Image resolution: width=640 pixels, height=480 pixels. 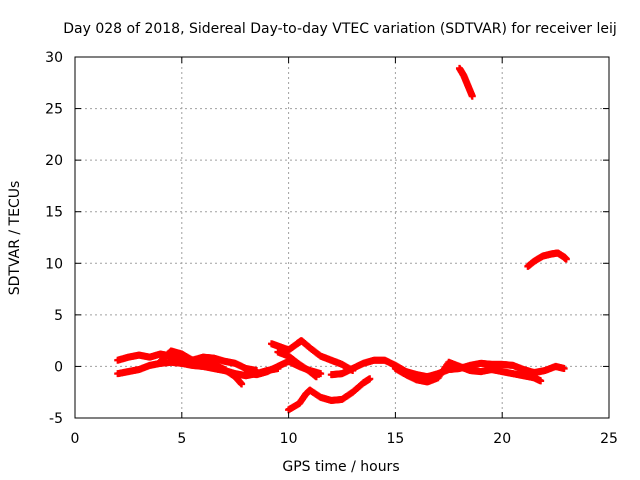 I want to click on x-tick-label: 0, so click(x=75, y=439).